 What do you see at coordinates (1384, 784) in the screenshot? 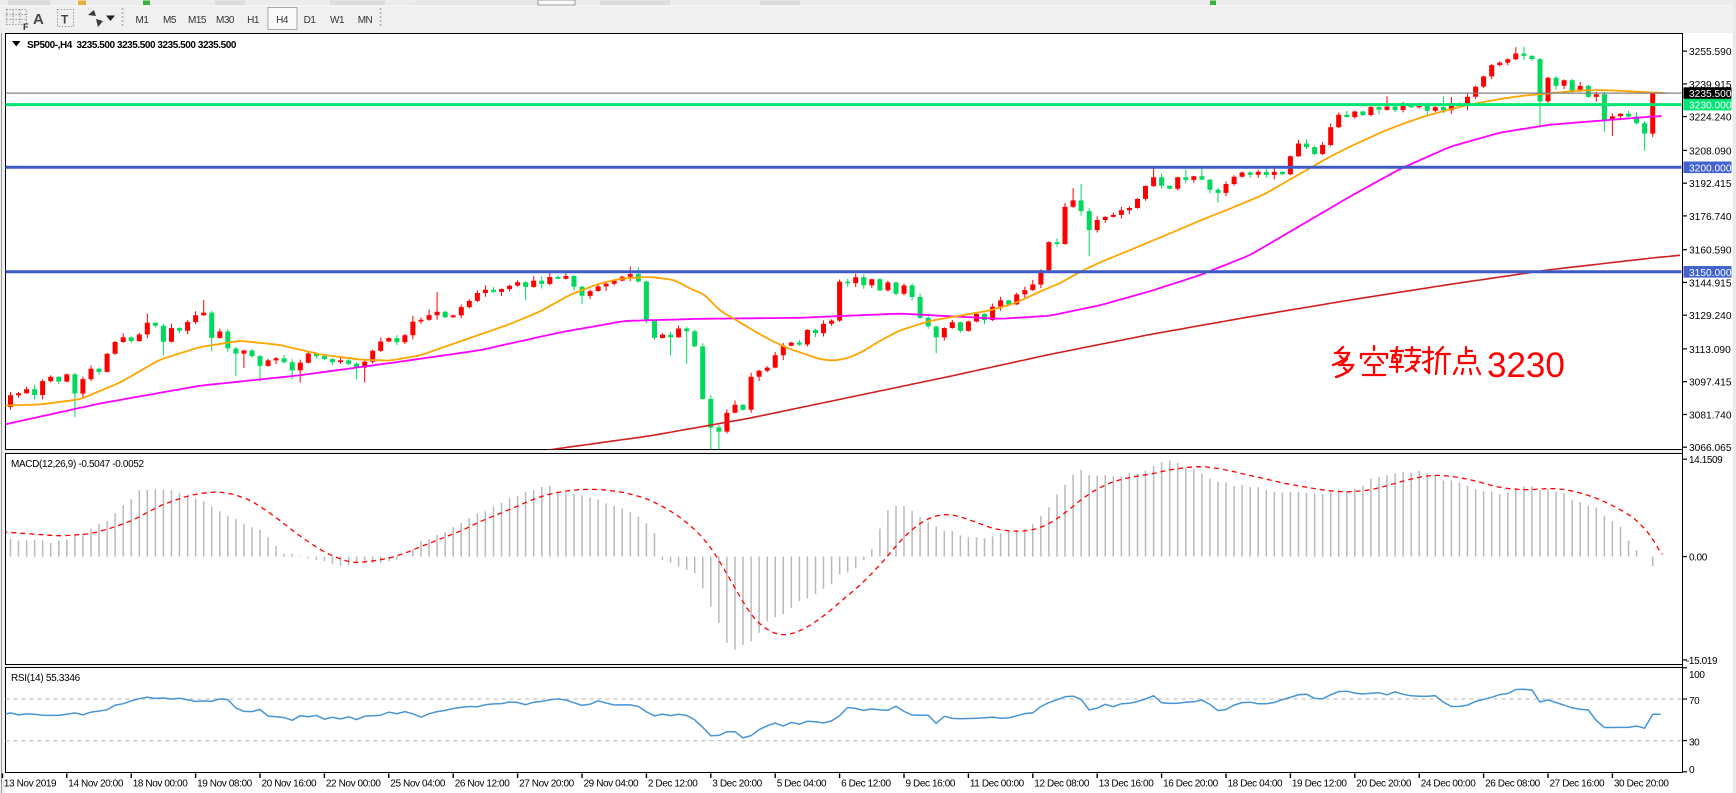
I see `svg-text: 20 Dec 20:00` at bounding box center [1384, 784].